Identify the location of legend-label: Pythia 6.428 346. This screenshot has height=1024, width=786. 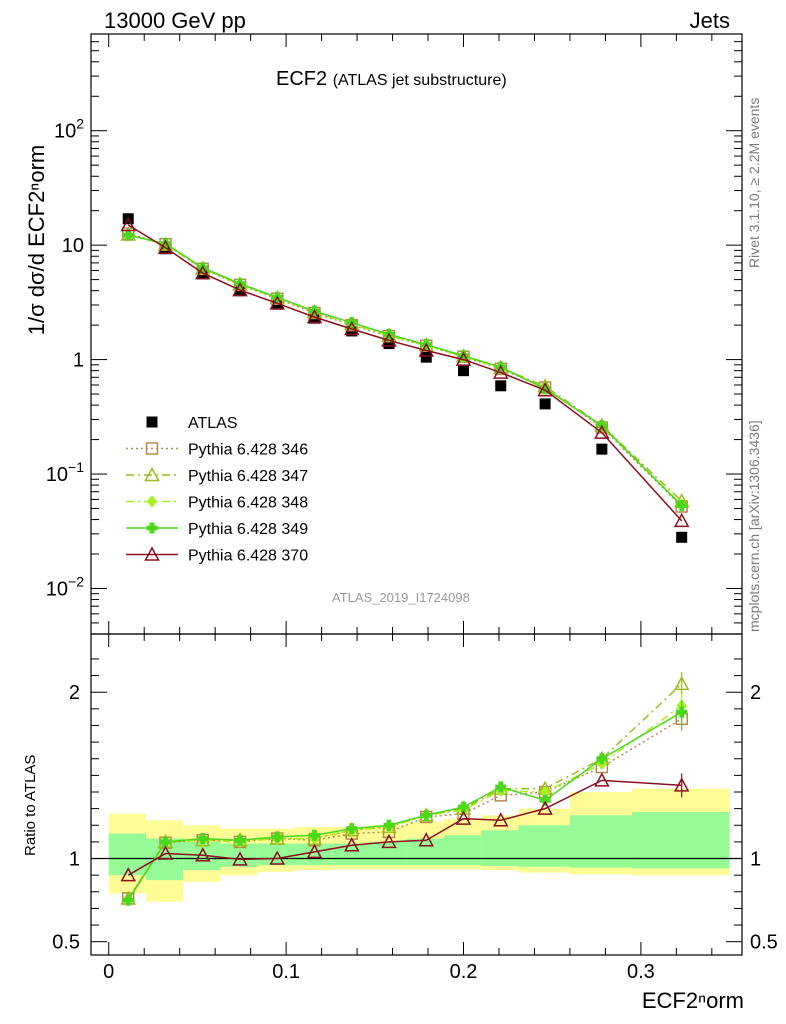
(248, 450).